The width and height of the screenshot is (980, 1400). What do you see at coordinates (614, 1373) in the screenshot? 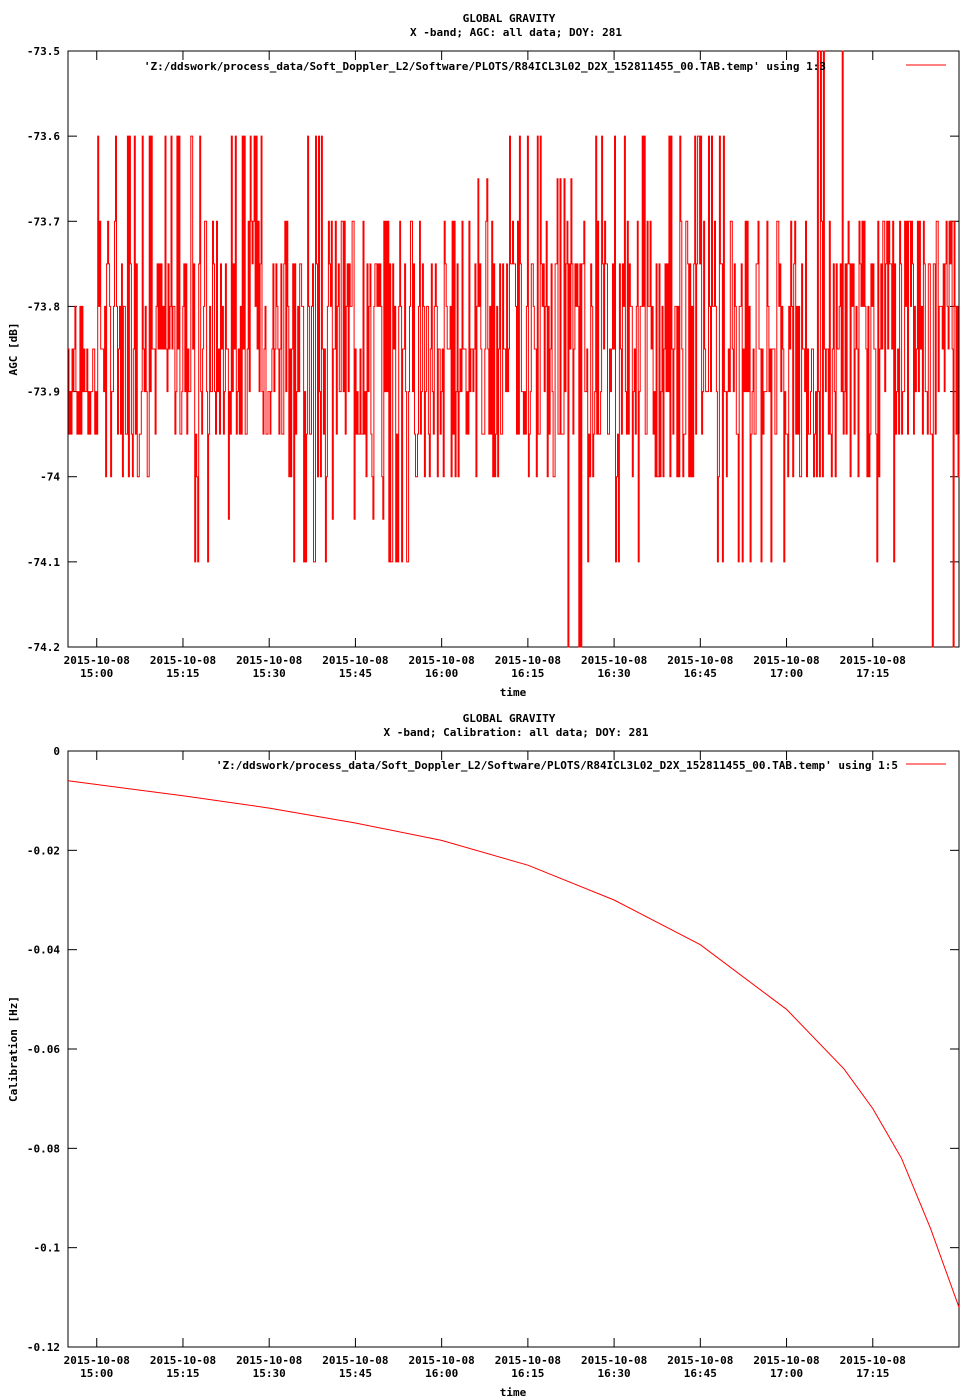
I see `calibration-x-tick-time: 16:30` at bounding box center [614, 1373].